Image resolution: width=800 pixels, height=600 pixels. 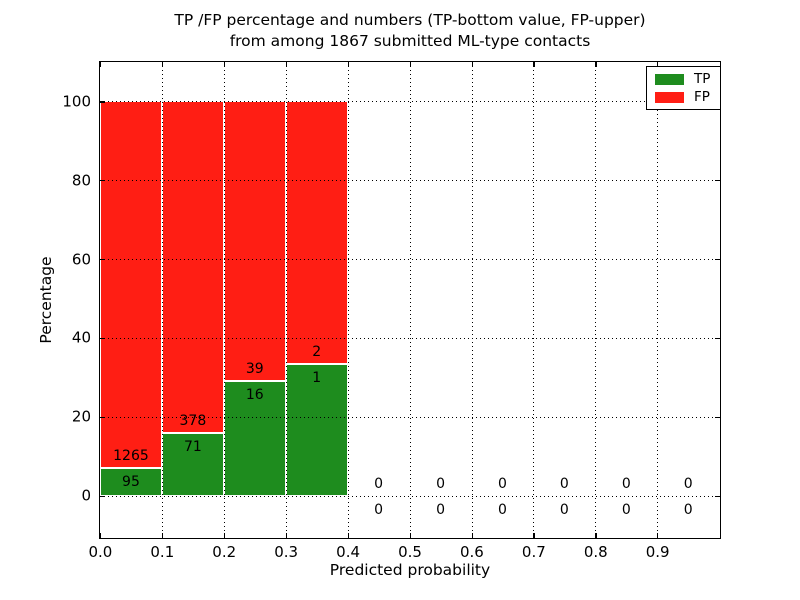 What do you see at coordinates (683, 88) in the screenshot?
I see `legend: TP FP` at bounding box center [683, 88].